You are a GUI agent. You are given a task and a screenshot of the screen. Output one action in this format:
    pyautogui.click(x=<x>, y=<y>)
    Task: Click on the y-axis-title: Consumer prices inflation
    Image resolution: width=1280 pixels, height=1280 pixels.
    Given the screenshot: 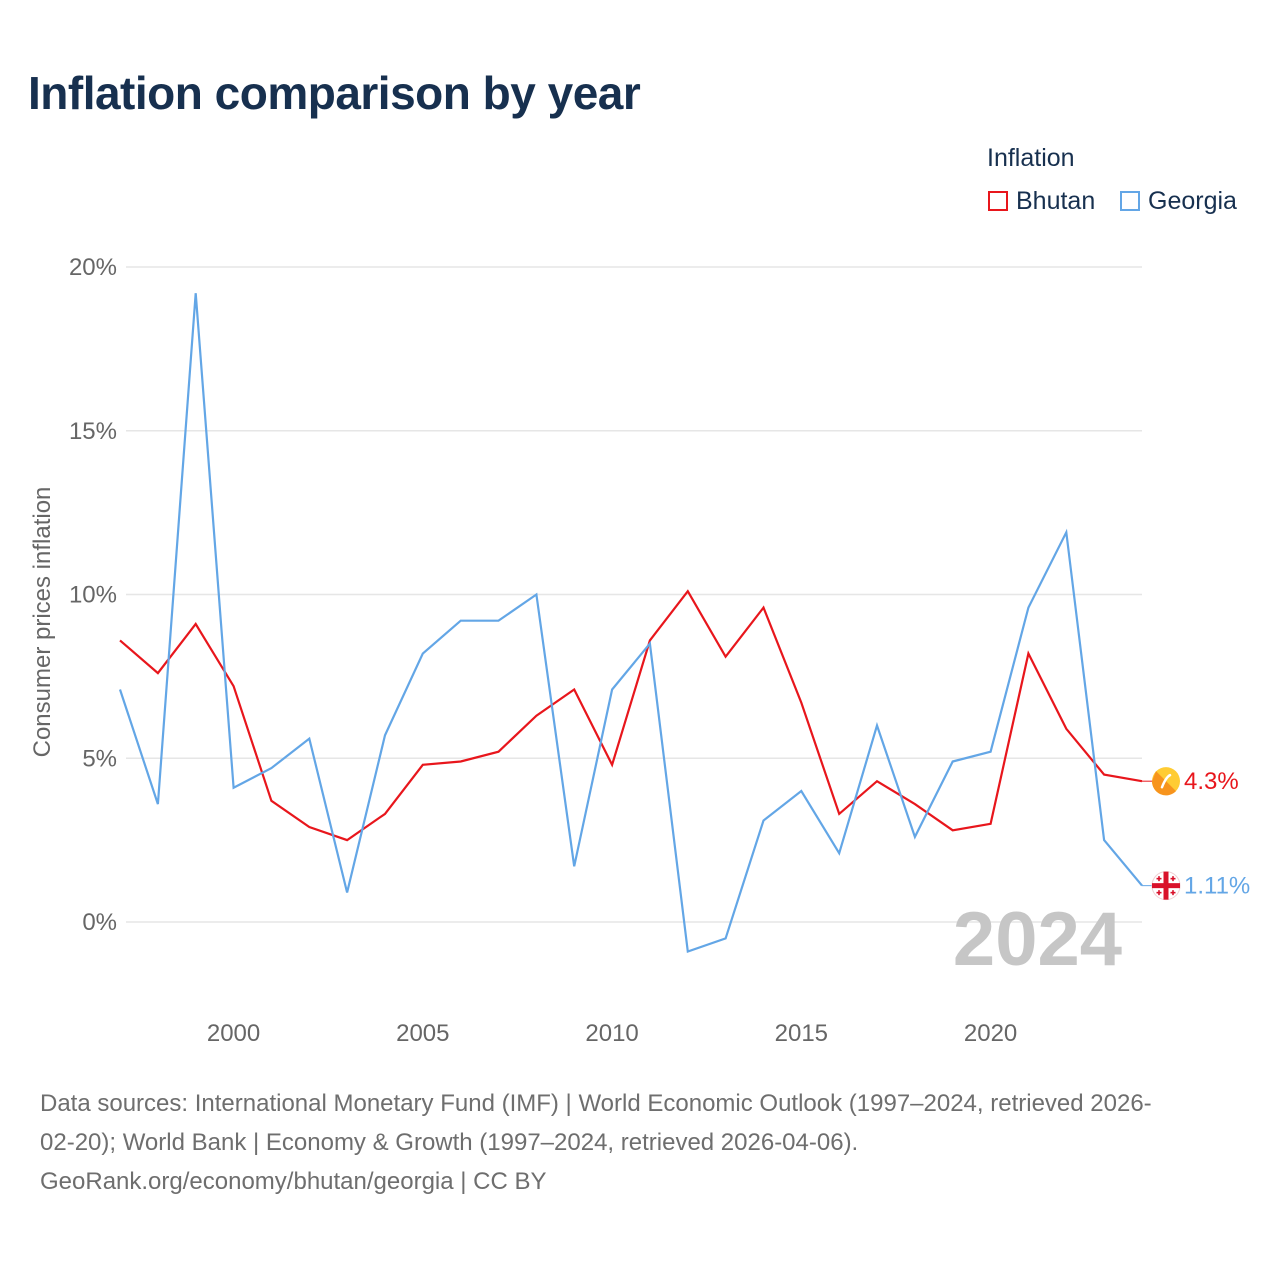 What is the action you would take?
    pyautogui.click(x=42, y=622)
    